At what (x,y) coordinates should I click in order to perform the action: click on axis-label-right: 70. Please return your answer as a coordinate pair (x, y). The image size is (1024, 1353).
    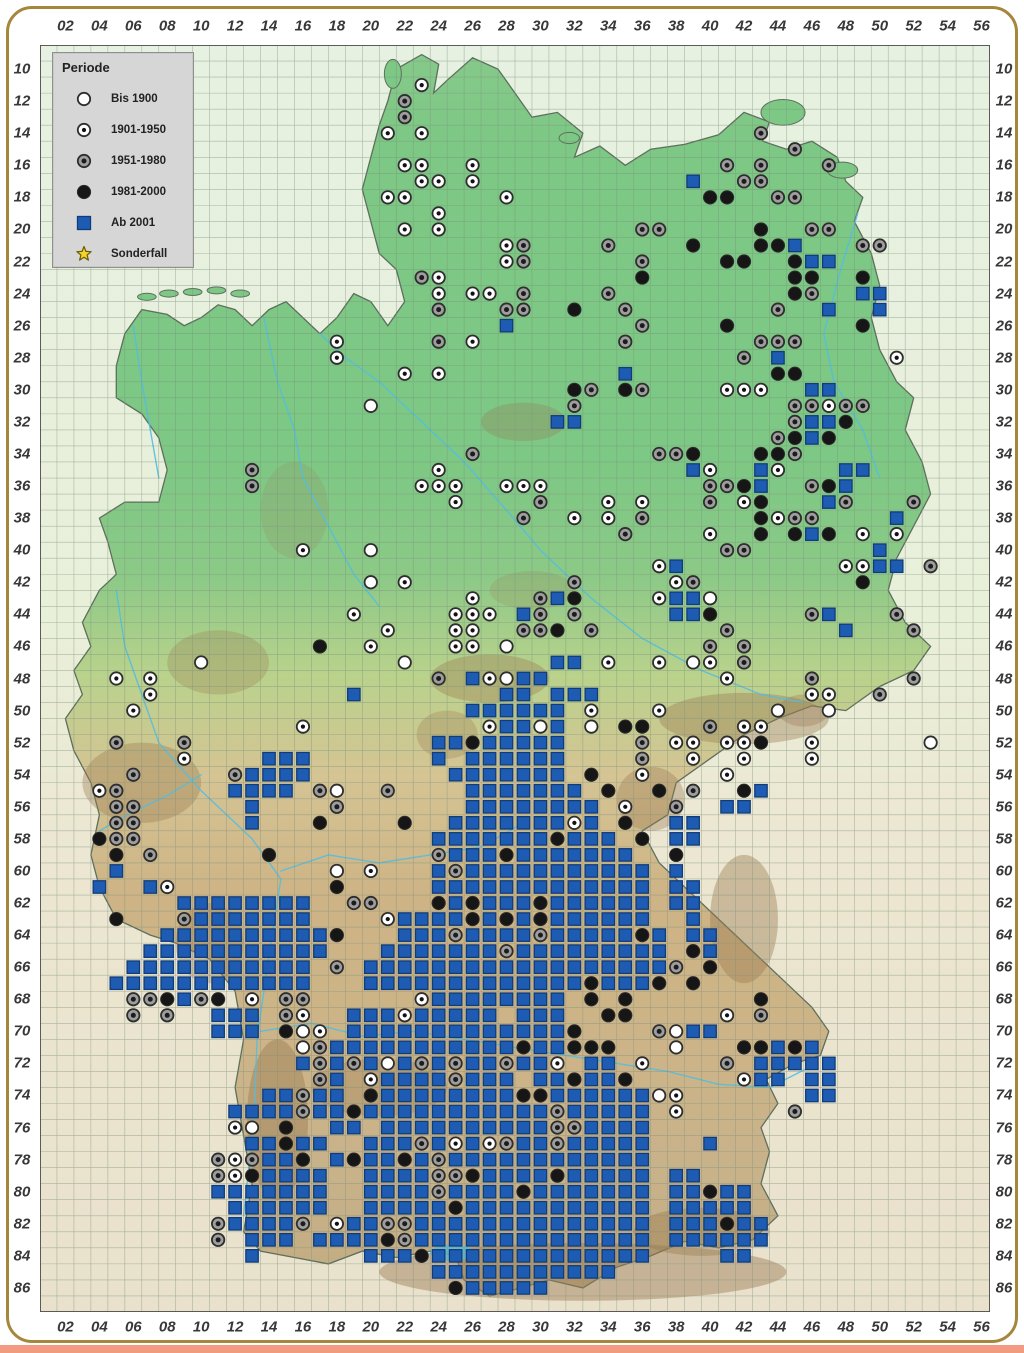
    Looking at the image, I should click on (1004, 1031).